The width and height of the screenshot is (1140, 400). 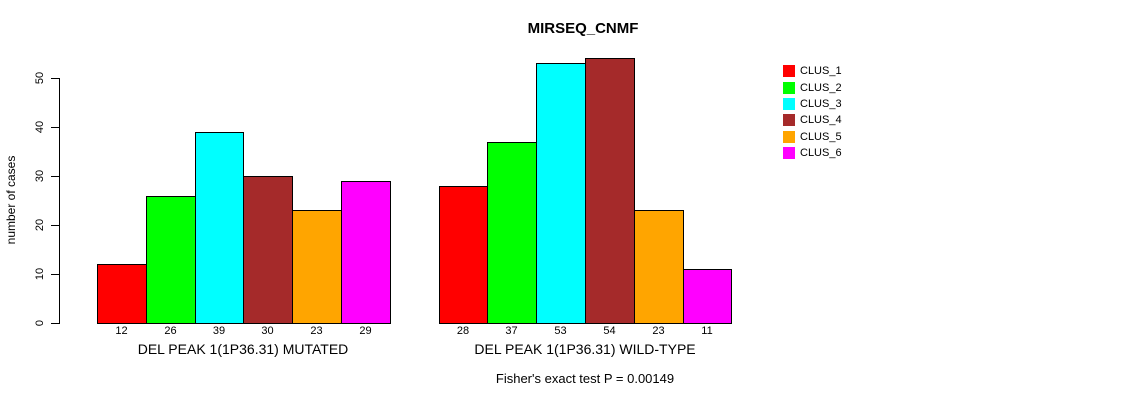 What do you see at coordinates (365, 331) in the screenshot?
I see `bar-value-label: 29` at bounding box center [365, 331].